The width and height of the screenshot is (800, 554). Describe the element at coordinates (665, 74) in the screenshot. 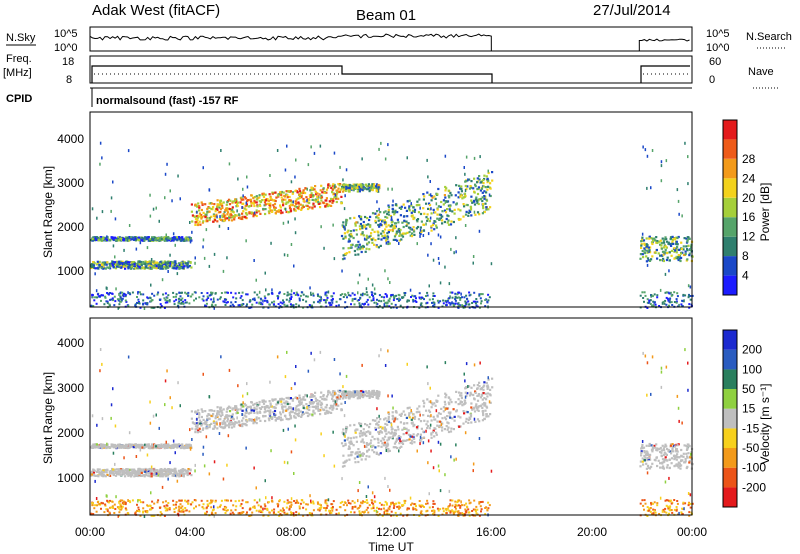

I see `frequency-trace-late` at that location.